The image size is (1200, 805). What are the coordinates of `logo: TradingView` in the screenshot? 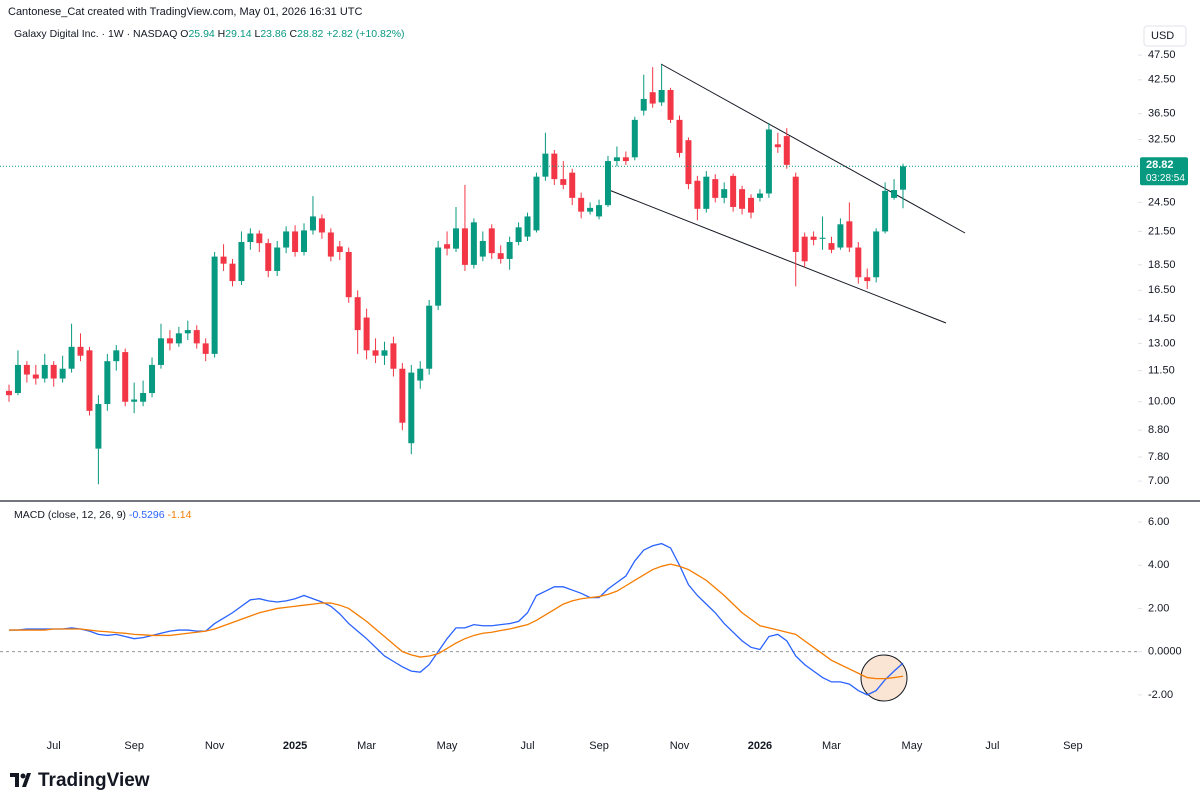 It's located at (80, 780).